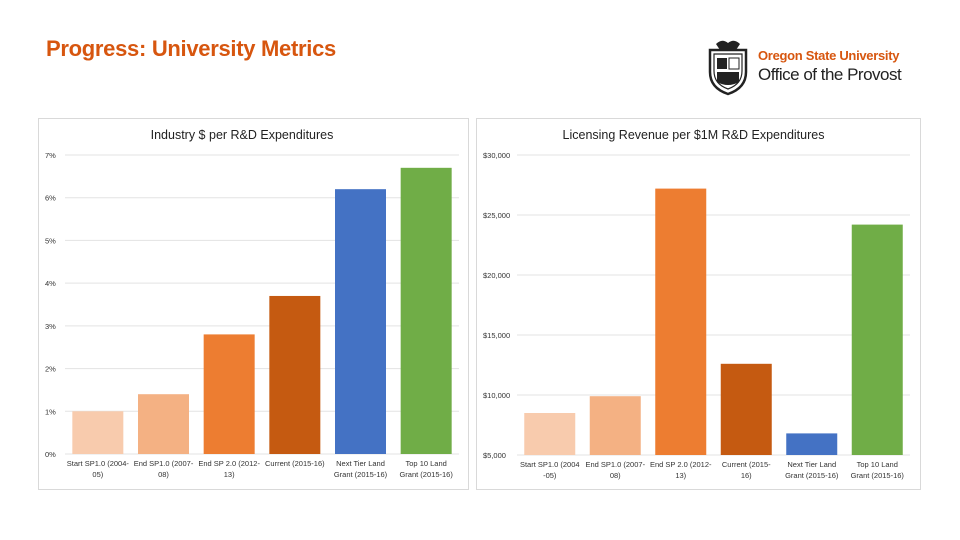  Describe the element at coordinates (229, 463) in the screenshot. I see `industry-xtick-label: End SP 2.0 (2012-` at that location.